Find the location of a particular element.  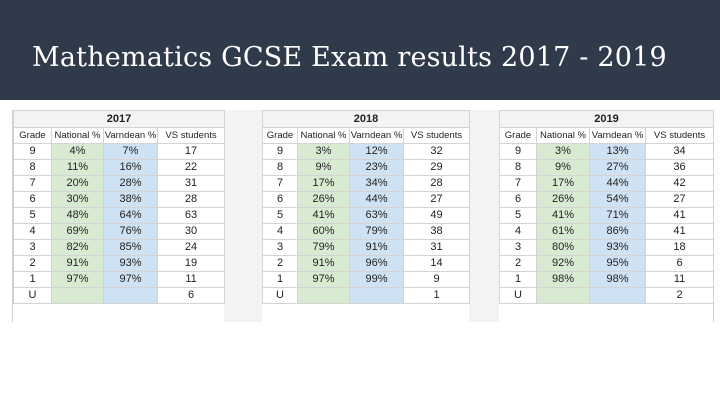

vs-students-cell: 34 is located at coordinates (679, 151).